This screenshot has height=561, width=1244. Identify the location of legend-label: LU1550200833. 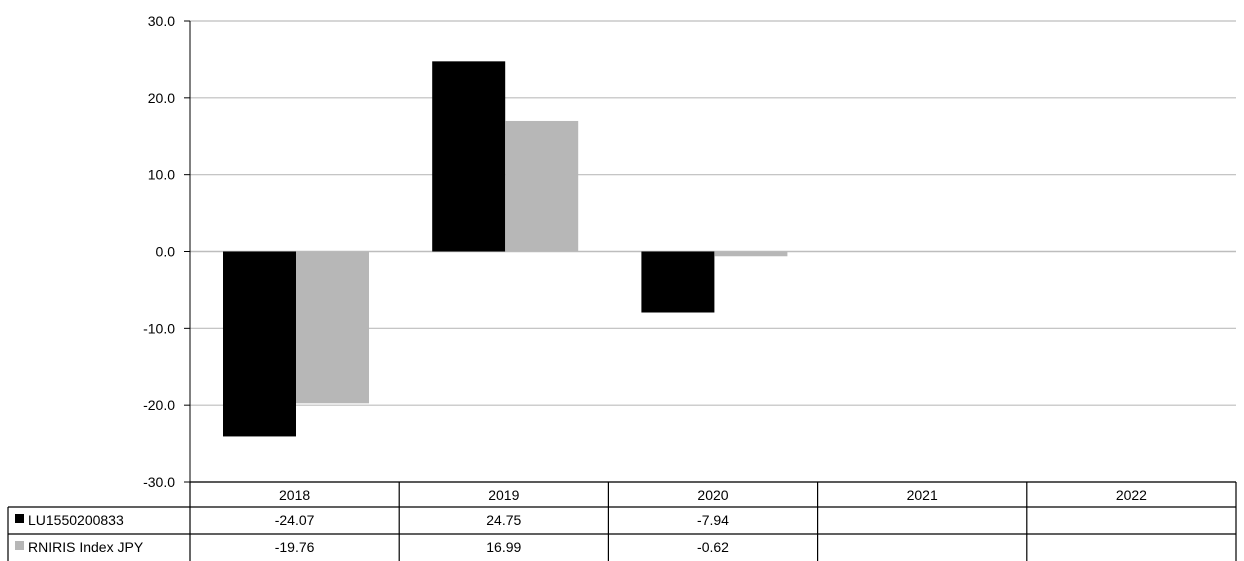
(76, 520).